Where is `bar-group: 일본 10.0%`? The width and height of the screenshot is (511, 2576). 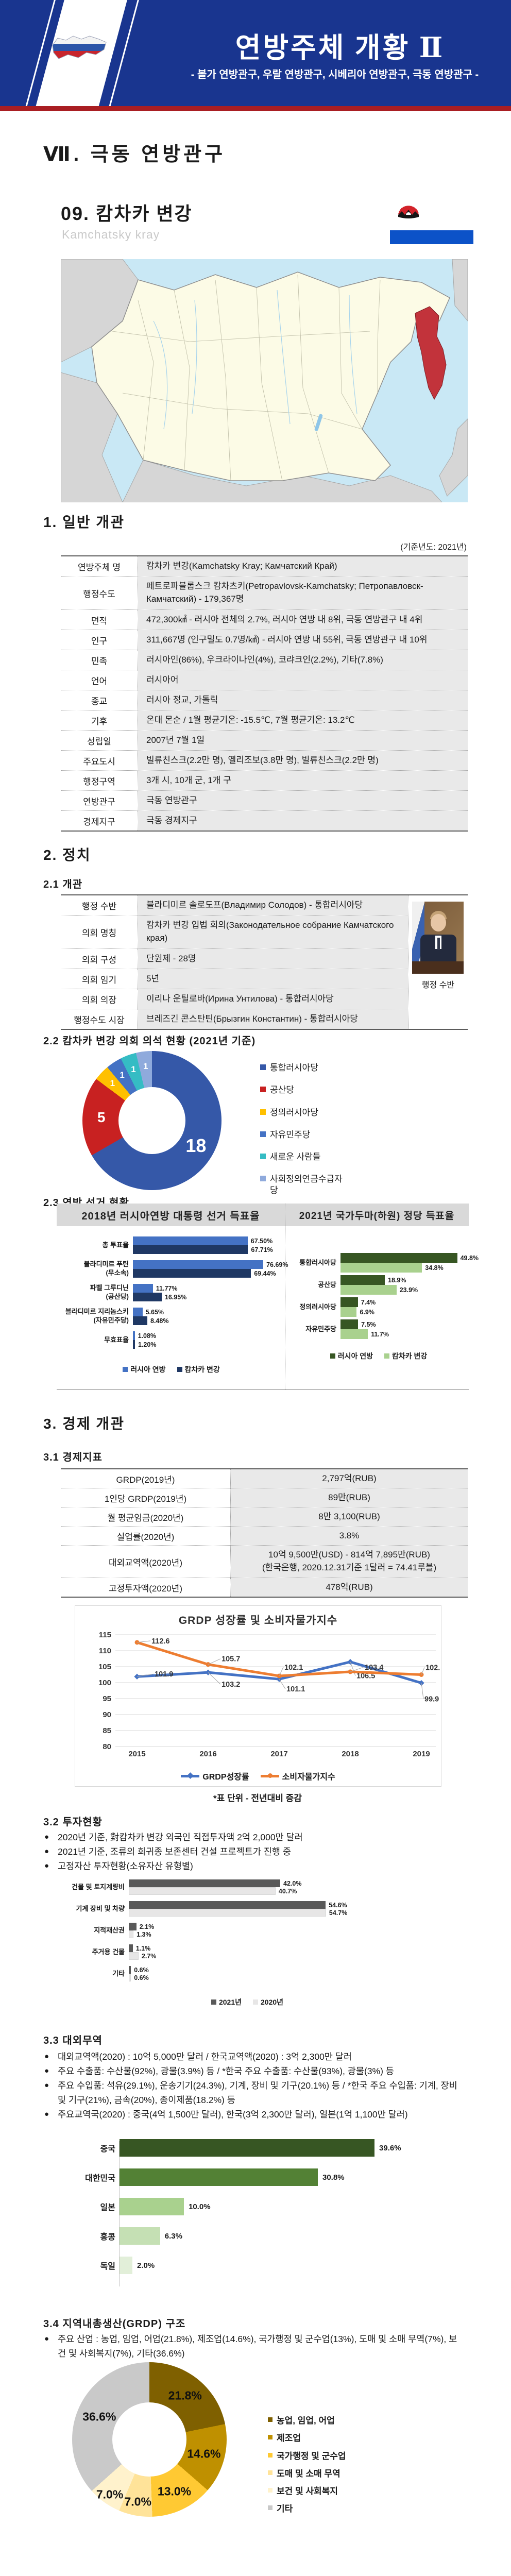 bar-group: 일본 10.0% is located at coordinates (260, 2206).